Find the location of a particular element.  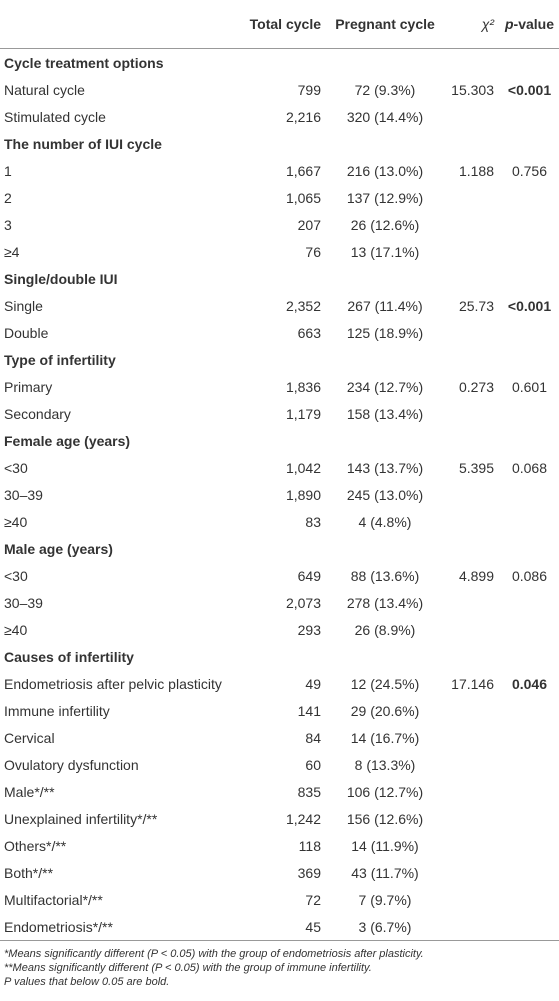

section-row: Single/double IUI is located at coordinates (279, 278).